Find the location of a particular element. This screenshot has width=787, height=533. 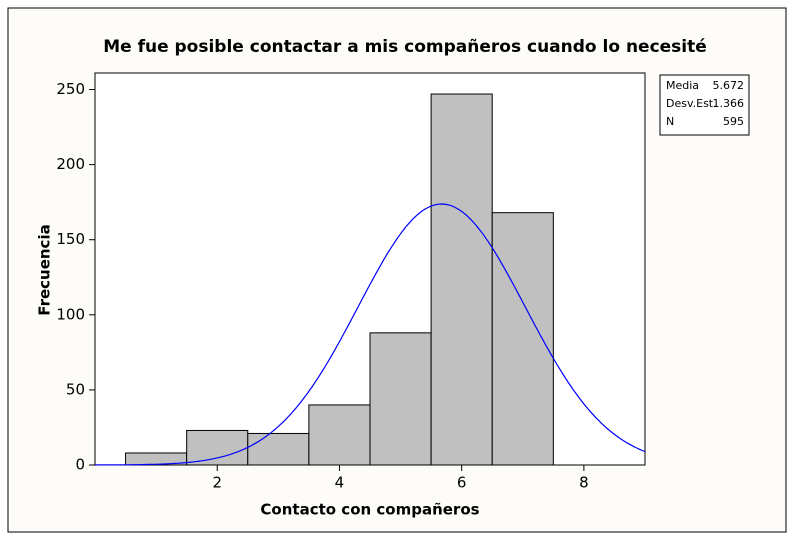

x-axis-label: Contacto con compañeros is located at coordinates (369, 510).